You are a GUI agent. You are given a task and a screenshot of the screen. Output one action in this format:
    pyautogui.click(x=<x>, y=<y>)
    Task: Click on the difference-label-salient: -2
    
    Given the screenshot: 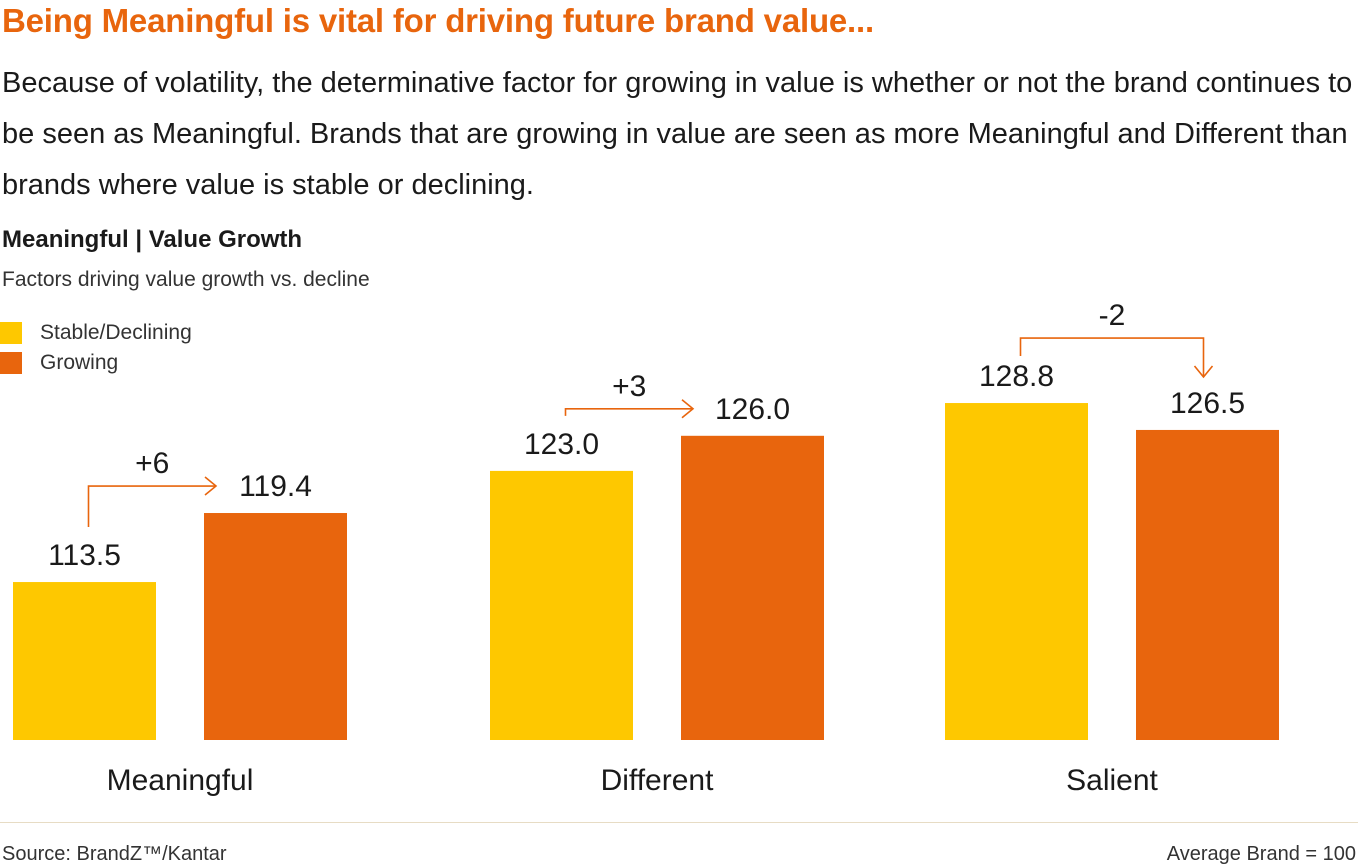 What is the action you would take?
    pyautogui.click(x=1112, y=315)
    